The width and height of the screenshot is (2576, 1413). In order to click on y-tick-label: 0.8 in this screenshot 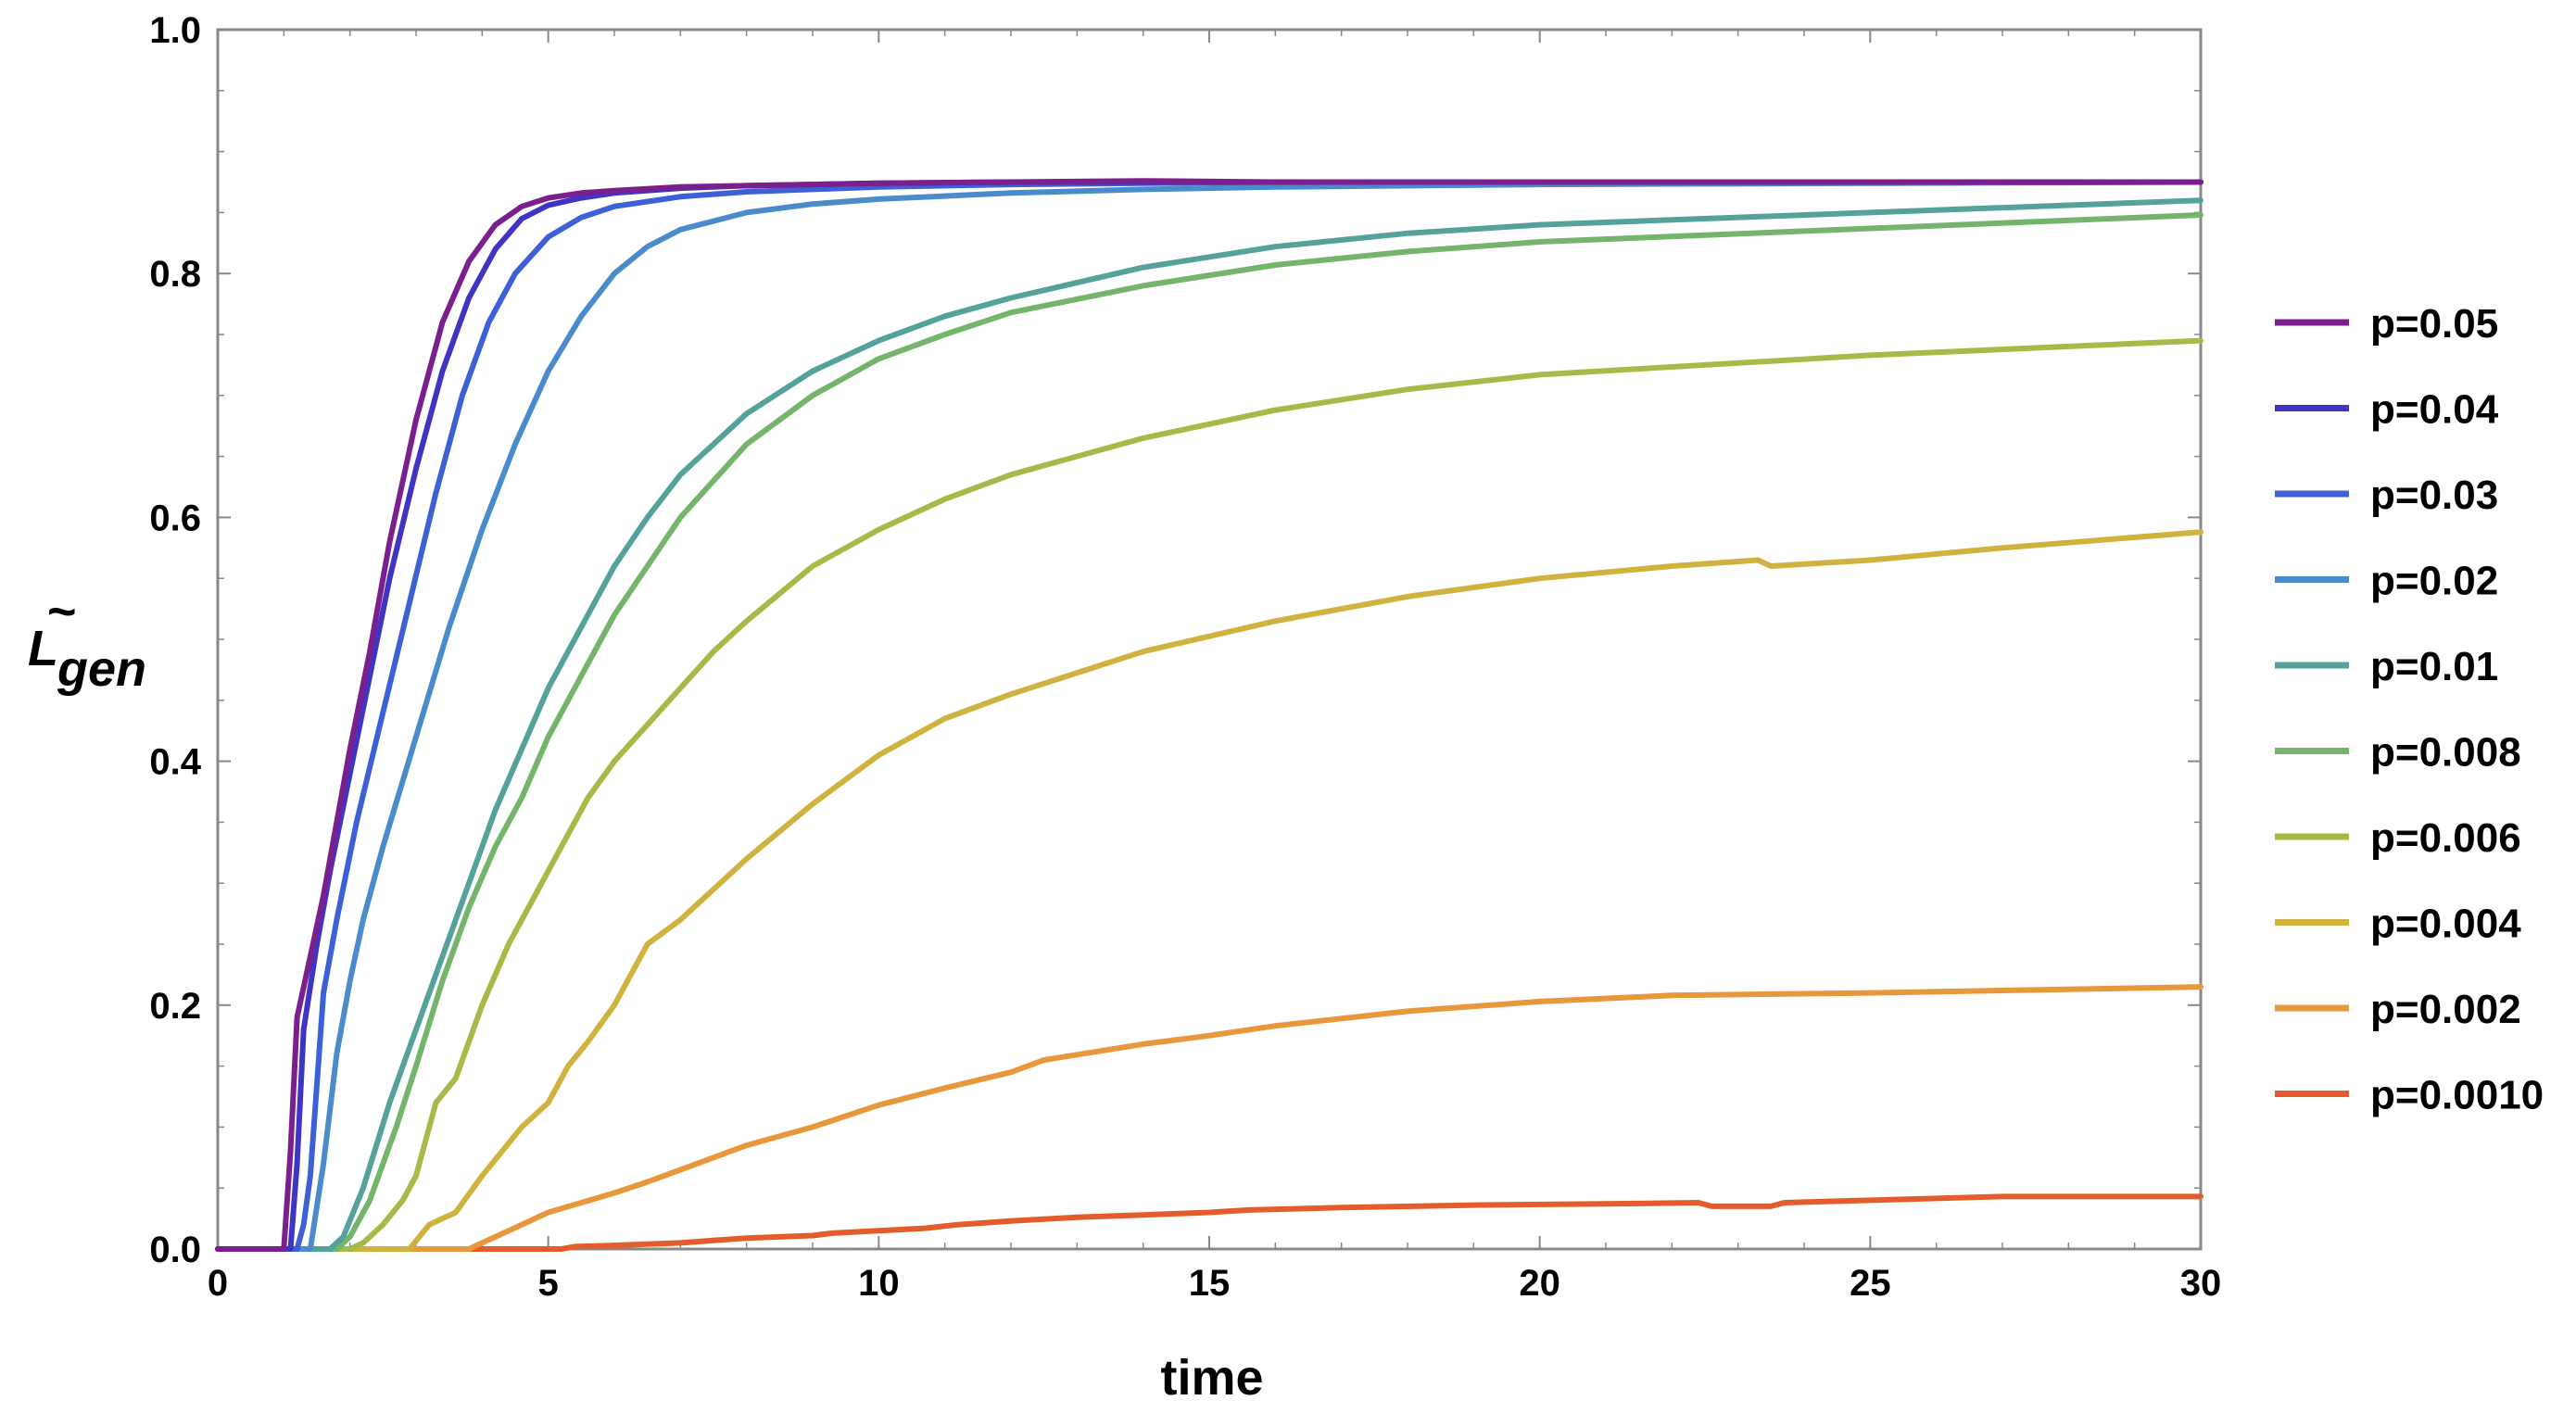, I will do `click(175, 274)`.